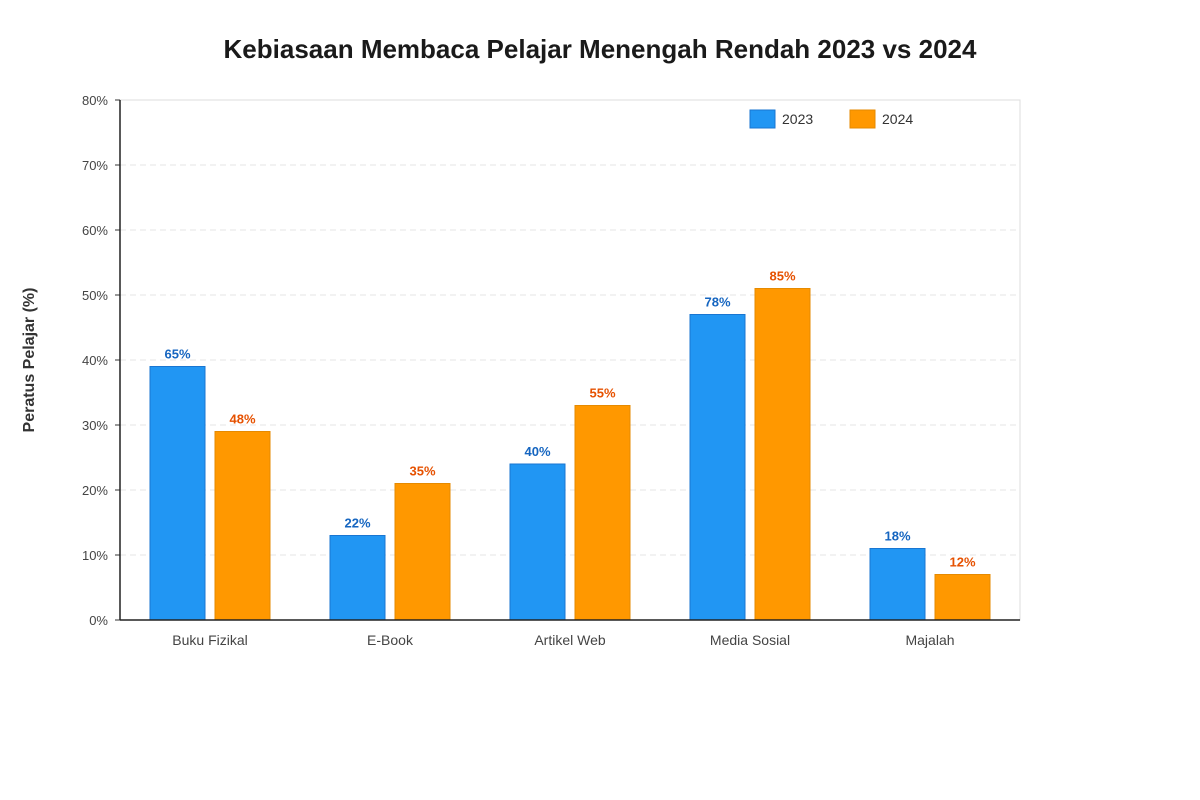  I want to click on legend-label: 2024, so click(897, 119).